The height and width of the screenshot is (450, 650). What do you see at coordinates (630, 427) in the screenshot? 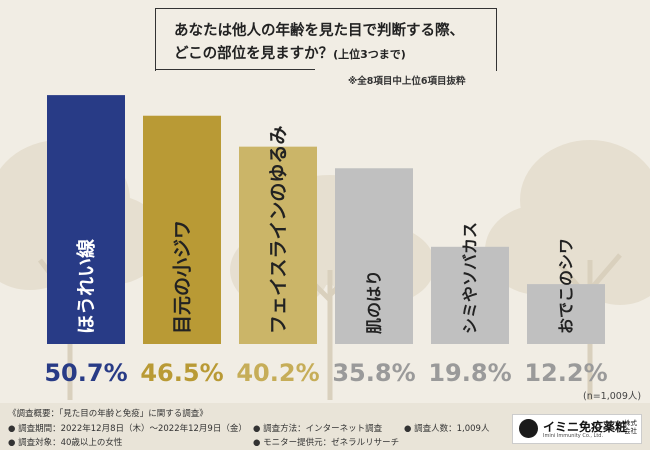
I see `logo-company-type: 株式会社` at bounding box center [630, 427].